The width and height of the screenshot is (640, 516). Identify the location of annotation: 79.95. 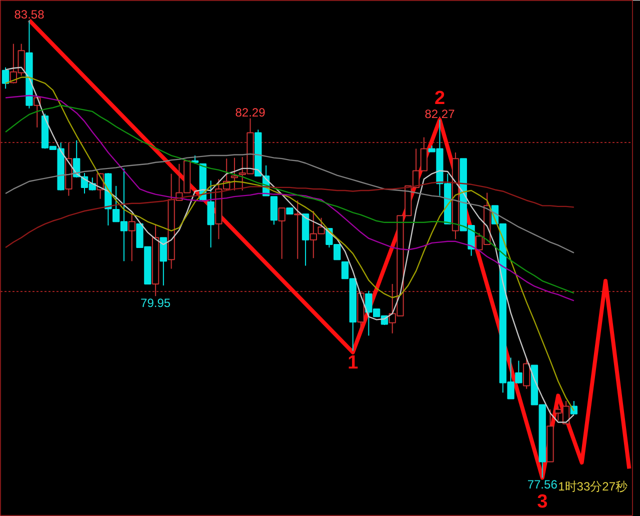
(155, 303).